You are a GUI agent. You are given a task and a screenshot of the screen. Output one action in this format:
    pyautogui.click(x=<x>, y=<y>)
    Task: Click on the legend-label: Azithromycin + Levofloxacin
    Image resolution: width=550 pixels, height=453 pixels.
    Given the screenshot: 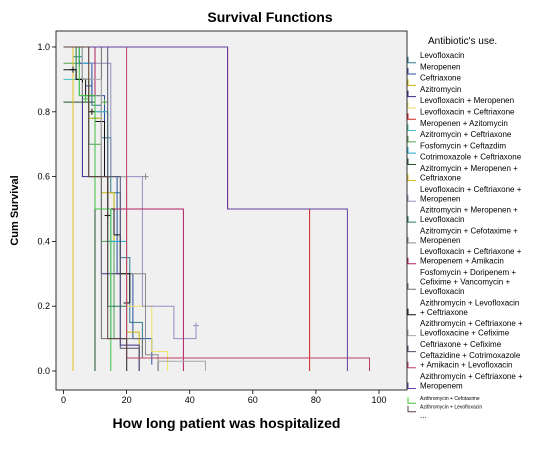 What is the action you would take?
    pyautogui.click(x=451, y=407)
    